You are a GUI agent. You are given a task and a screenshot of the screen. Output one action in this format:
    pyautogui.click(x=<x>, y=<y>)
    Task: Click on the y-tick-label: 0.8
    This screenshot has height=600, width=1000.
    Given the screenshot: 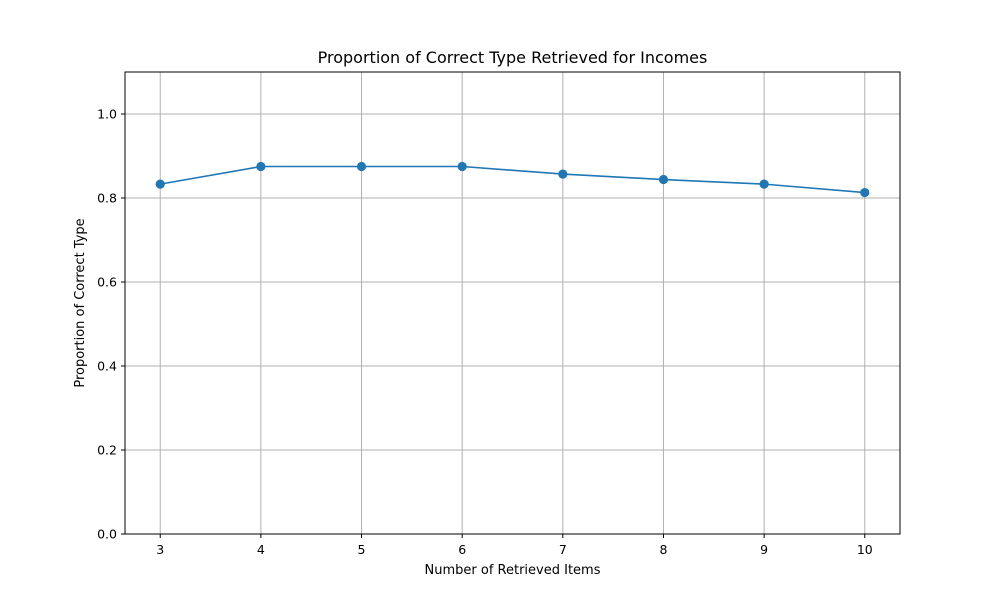 What is the action you would take?
    pyautogui.click(x=107, y=198)
    